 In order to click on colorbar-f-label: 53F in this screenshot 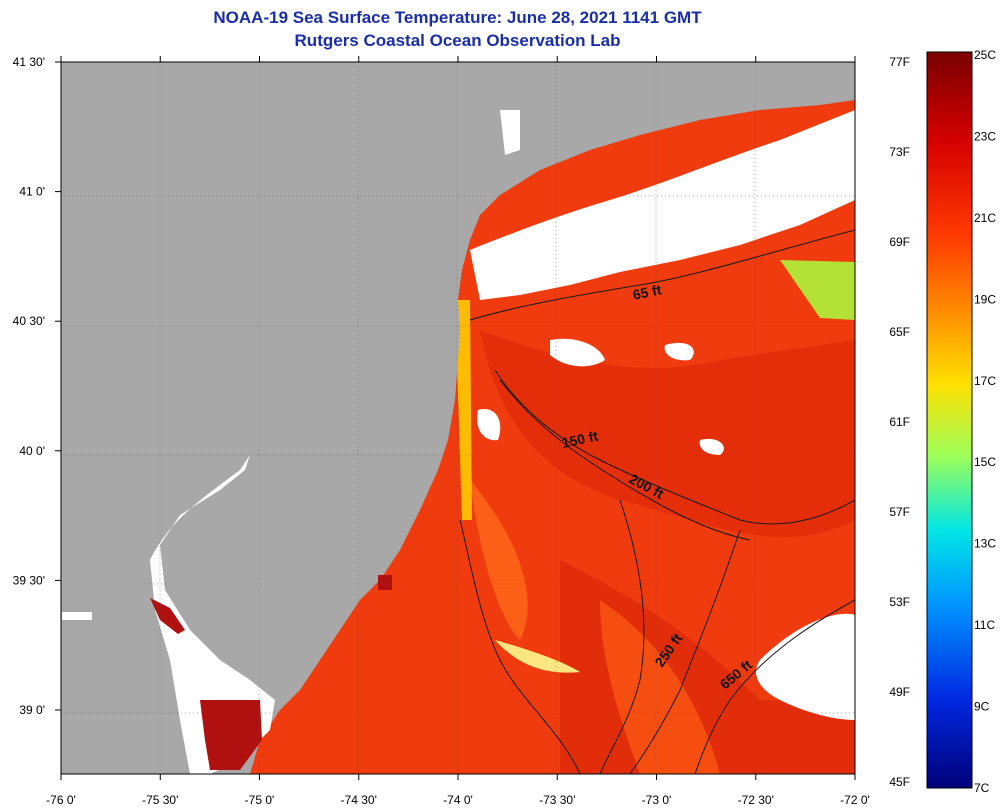, I will do `click(899, 602)`.